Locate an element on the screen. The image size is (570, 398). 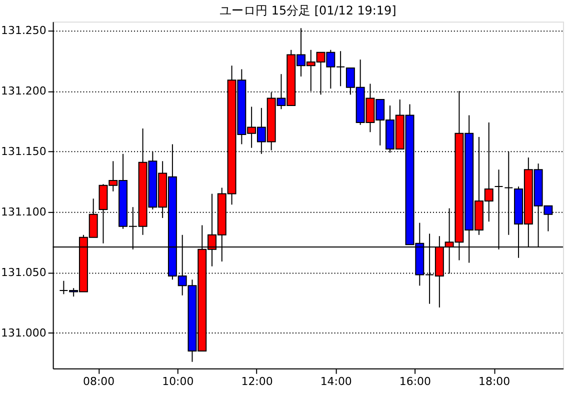
x-tick-label: 16:00 is located at coordinates (415, 381).